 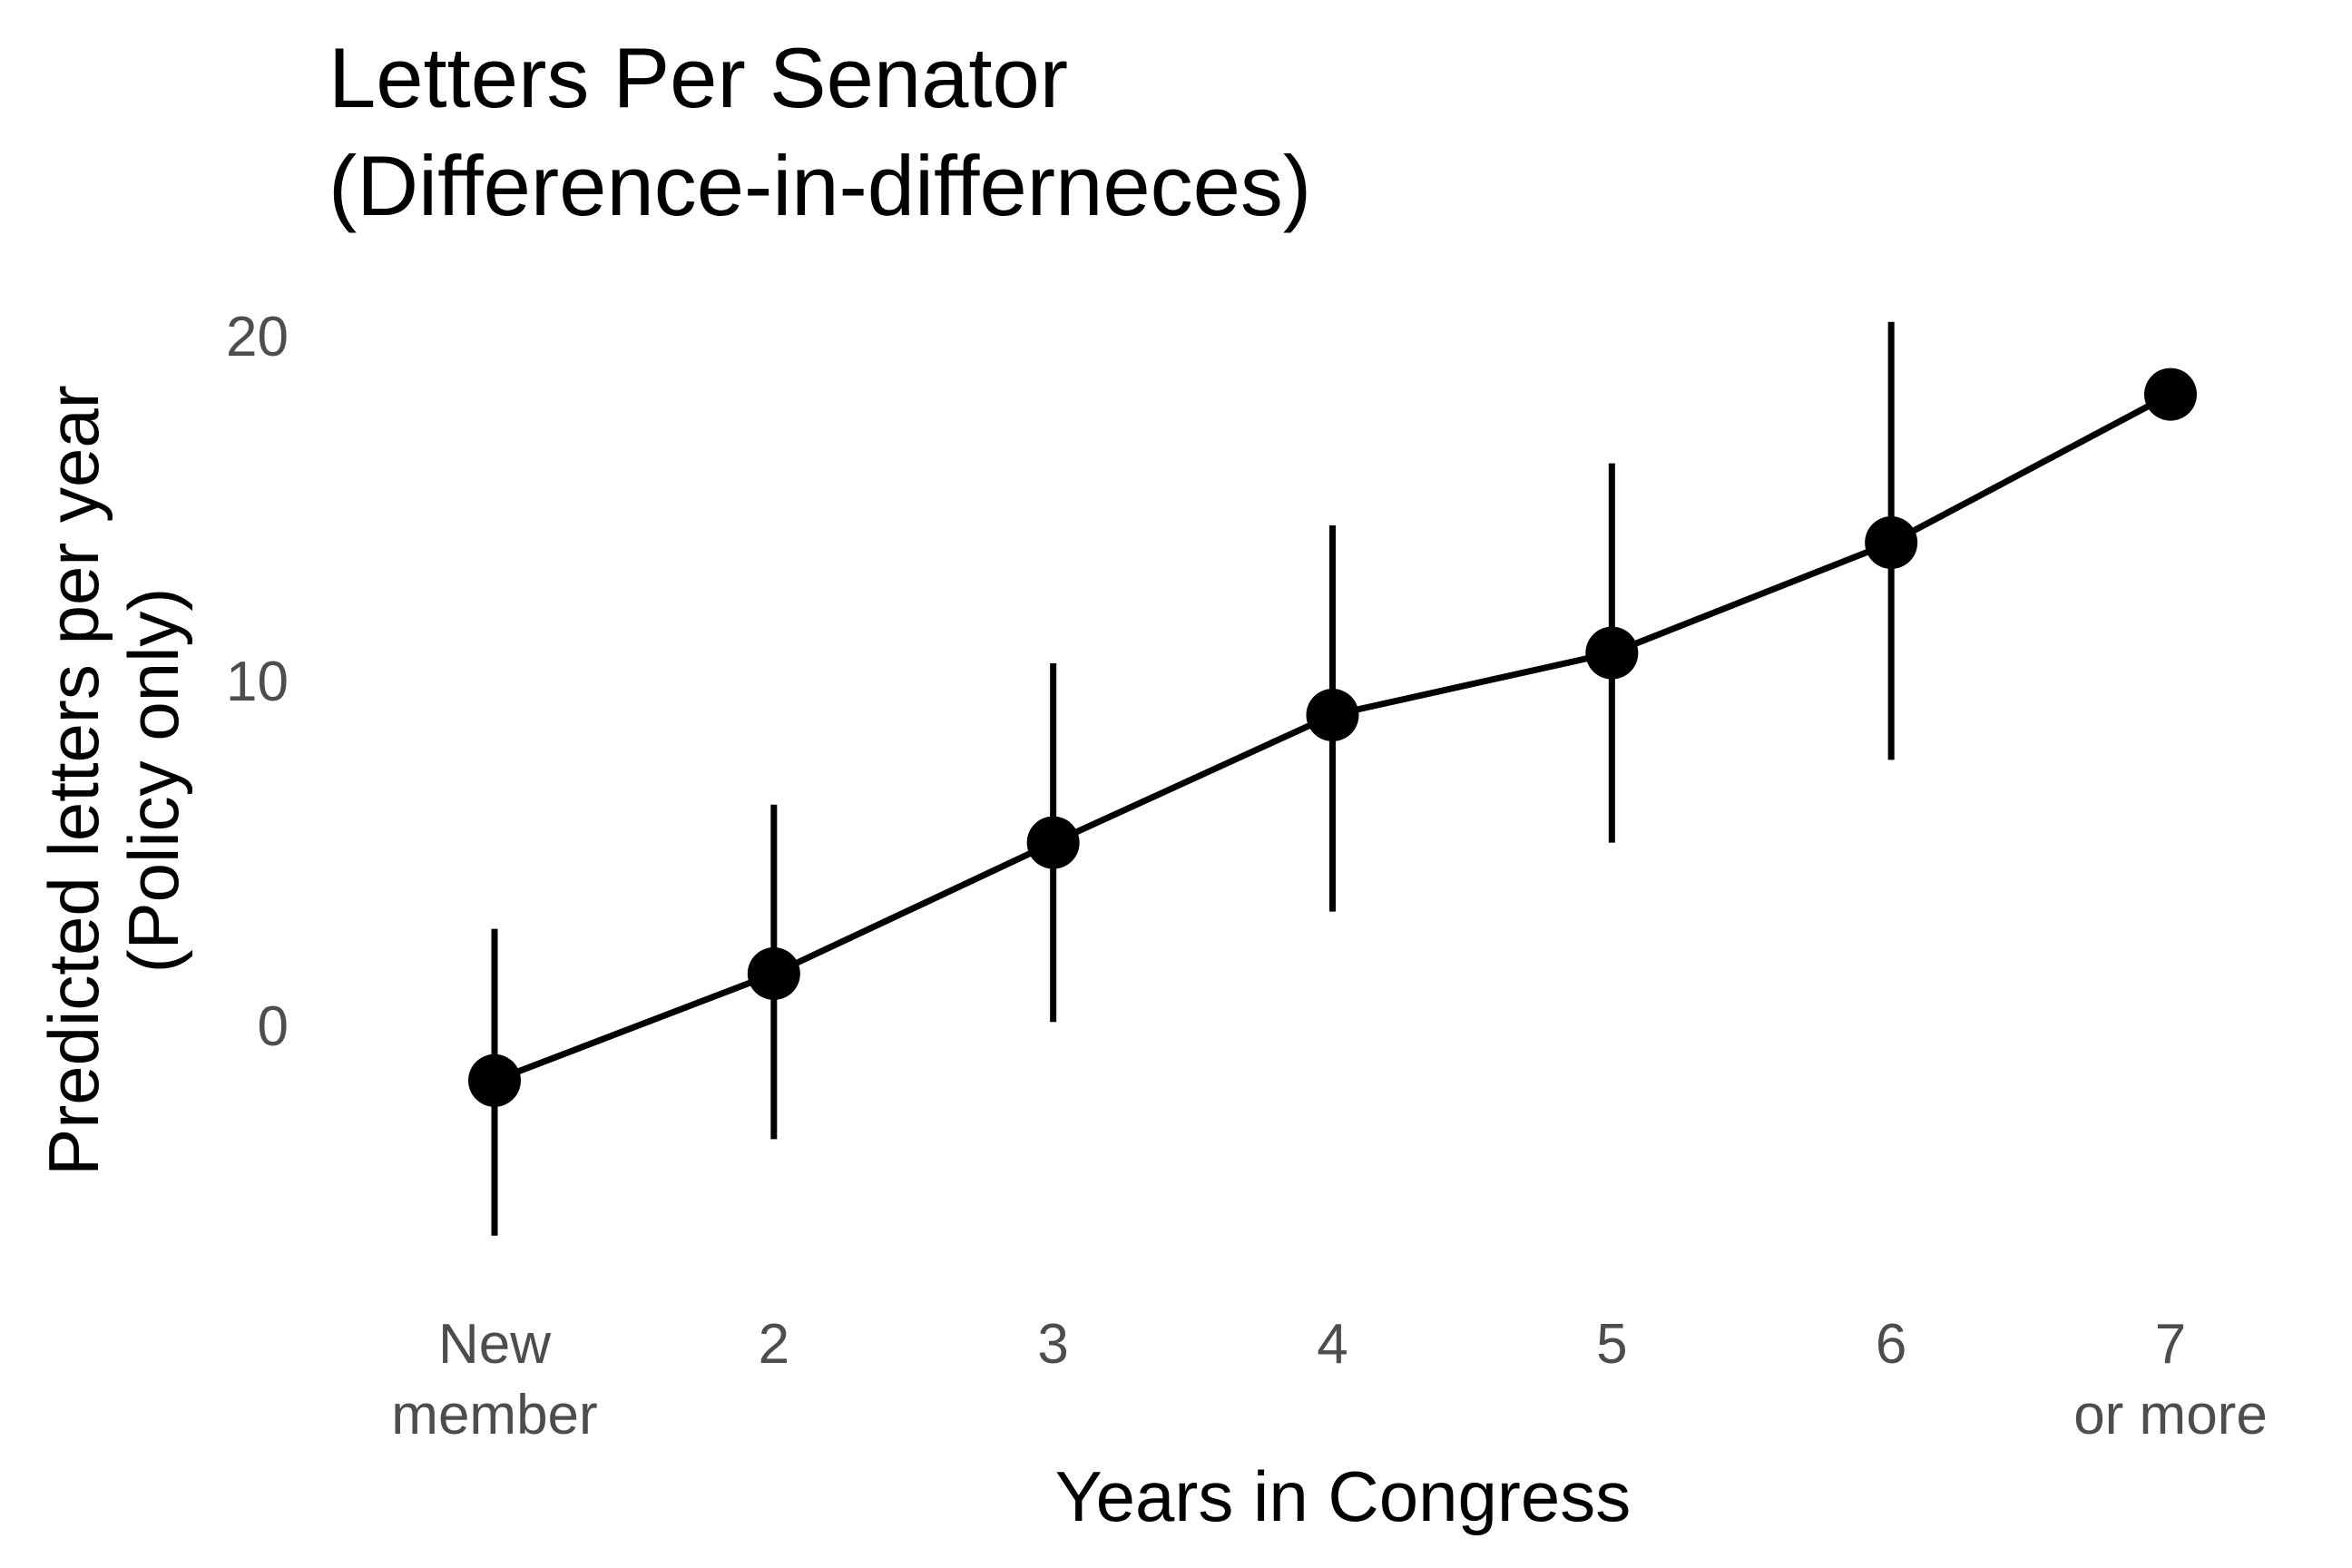 What do you see at coordinates (494, 1415) in the screenshot?
I see `x-tick-label: member` at bounding box center [494, 1415].